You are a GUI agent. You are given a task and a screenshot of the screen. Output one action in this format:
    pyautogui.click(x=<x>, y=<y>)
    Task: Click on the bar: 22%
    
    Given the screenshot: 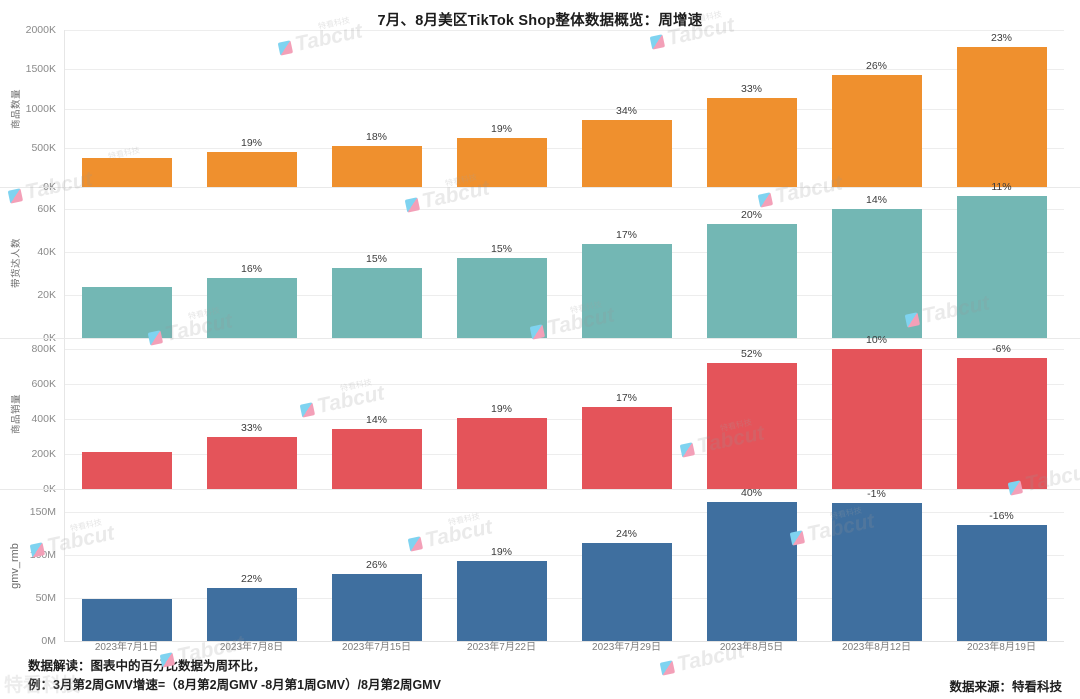 What is the action you would take?
    pyautogui.click(x=251, y=607)
    